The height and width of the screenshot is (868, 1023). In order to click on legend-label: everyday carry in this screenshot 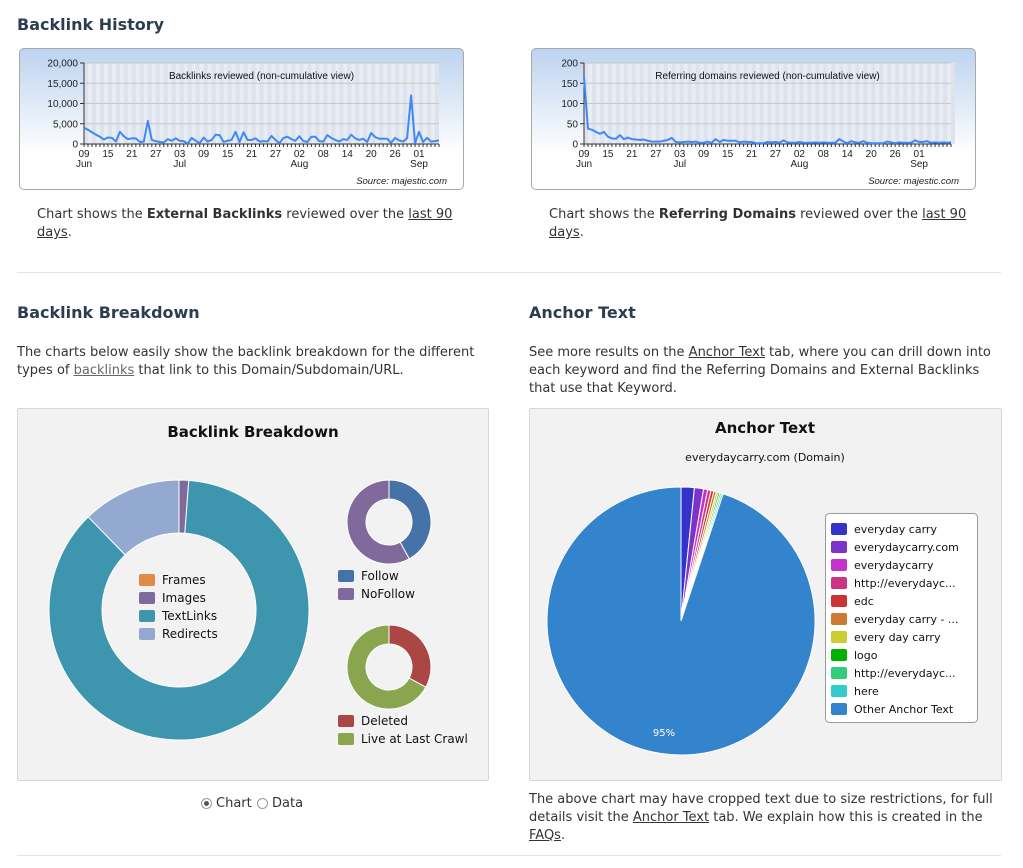, I will do `click(895, 529)`.